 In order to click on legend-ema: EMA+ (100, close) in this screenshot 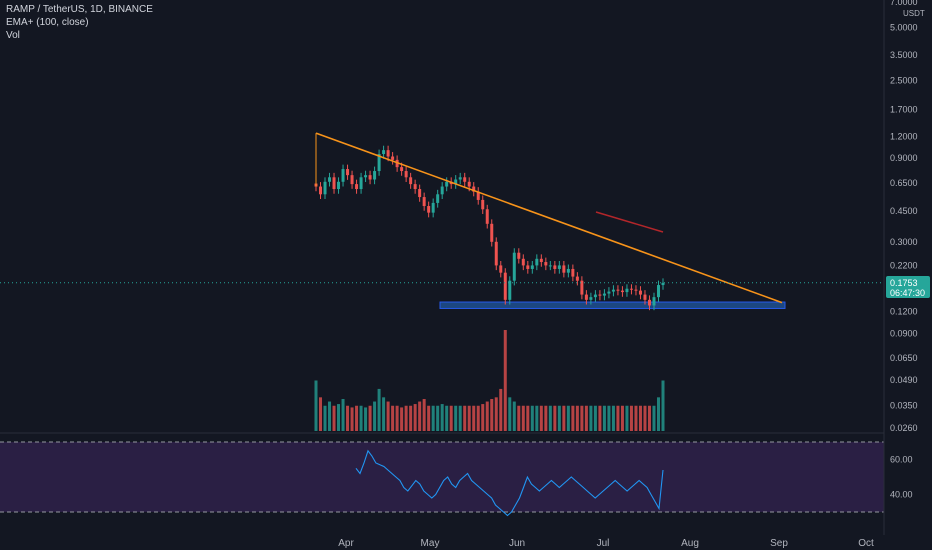, I will do `click(47, 22)`.